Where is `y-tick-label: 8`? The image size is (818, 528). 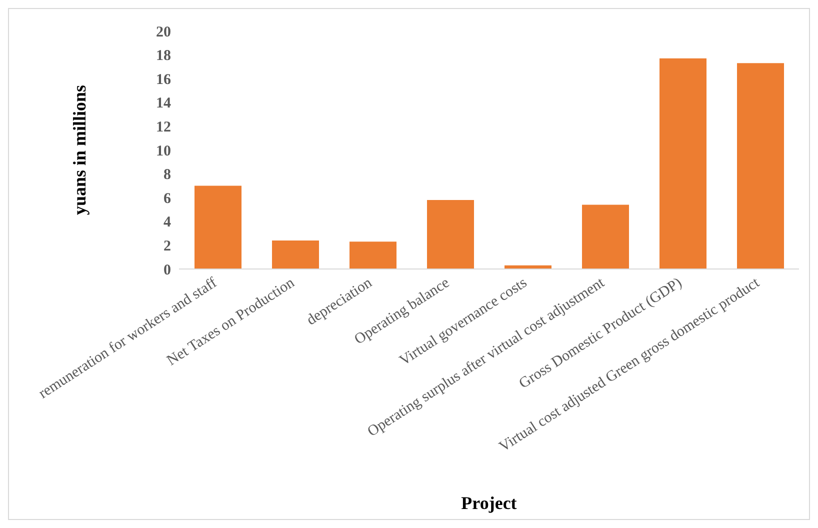 y-tick-label: 8 is located at coordinates (167, 175).